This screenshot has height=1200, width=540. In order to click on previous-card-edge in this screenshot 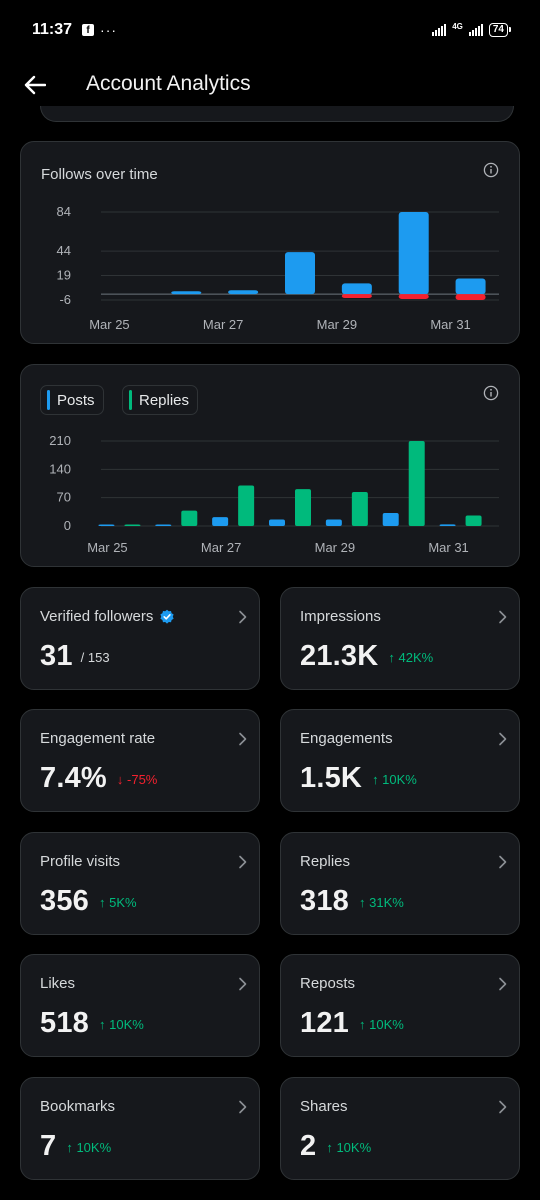, I will do `click(277, 114)`.